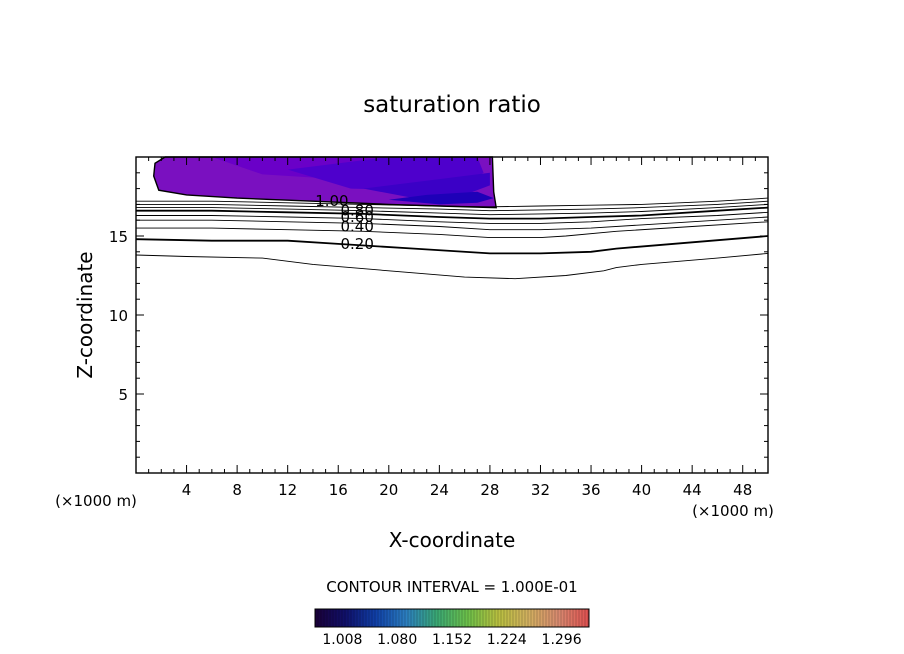 Image resolution: width=904 pixels, height=654 pixels. What do you see at coordinates (85, 314) in the screenshot?
I see `y-axis-label: Z-coordinate` at bounding box center [85, 314].